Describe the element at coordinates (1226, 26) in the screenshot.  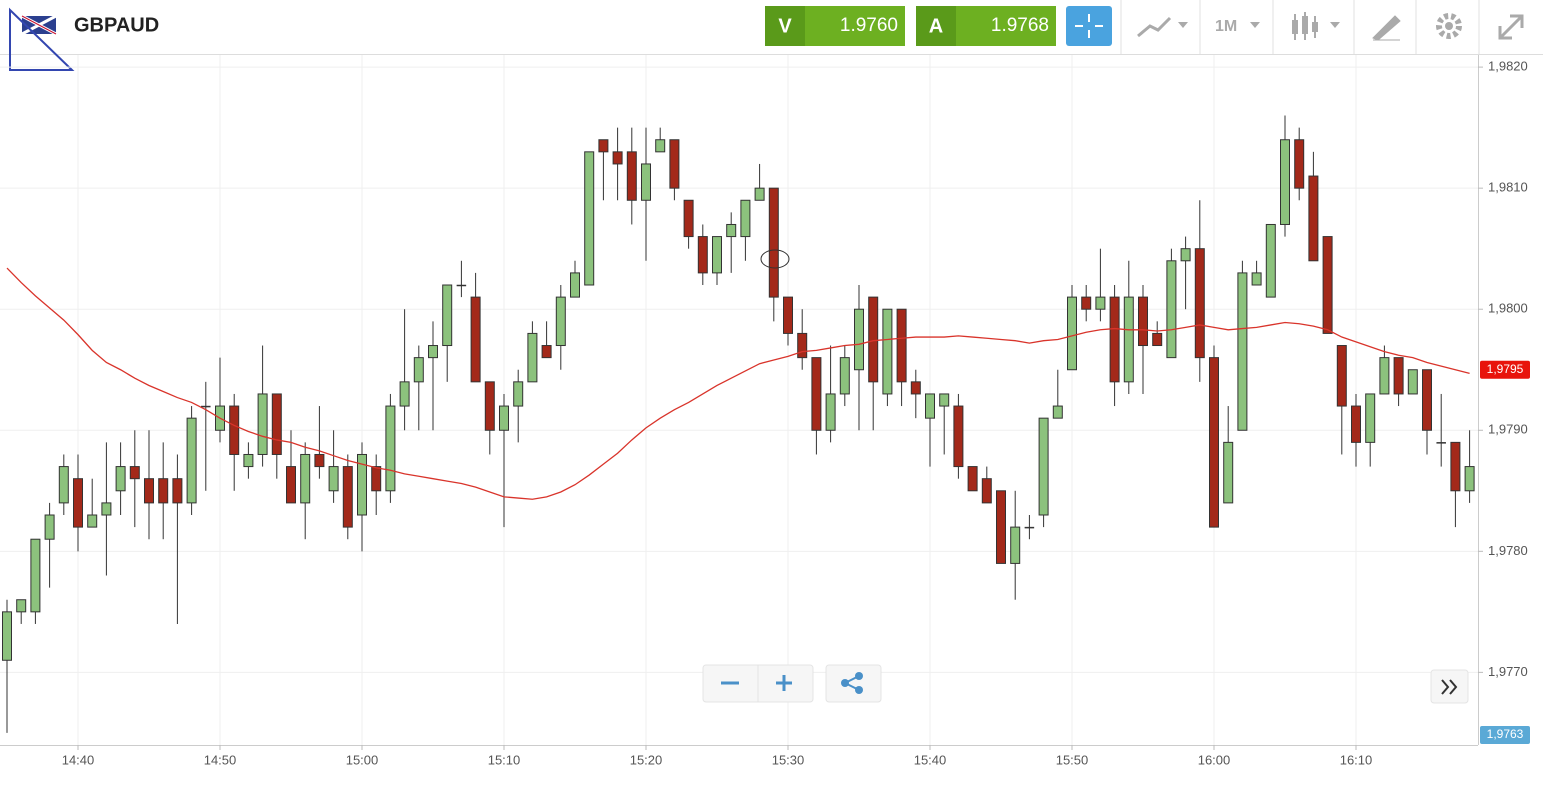
I see `timeframe: 1M` at that location.